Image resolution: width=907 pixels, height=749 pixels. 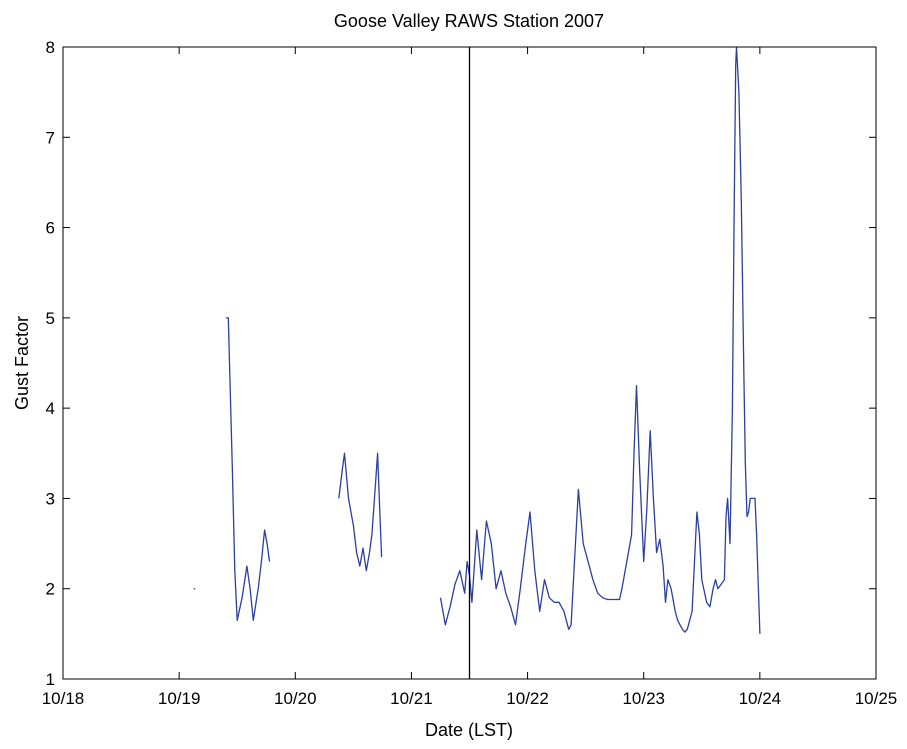 I want to click on y-tick-label: 4, so click(x=50, y=408).